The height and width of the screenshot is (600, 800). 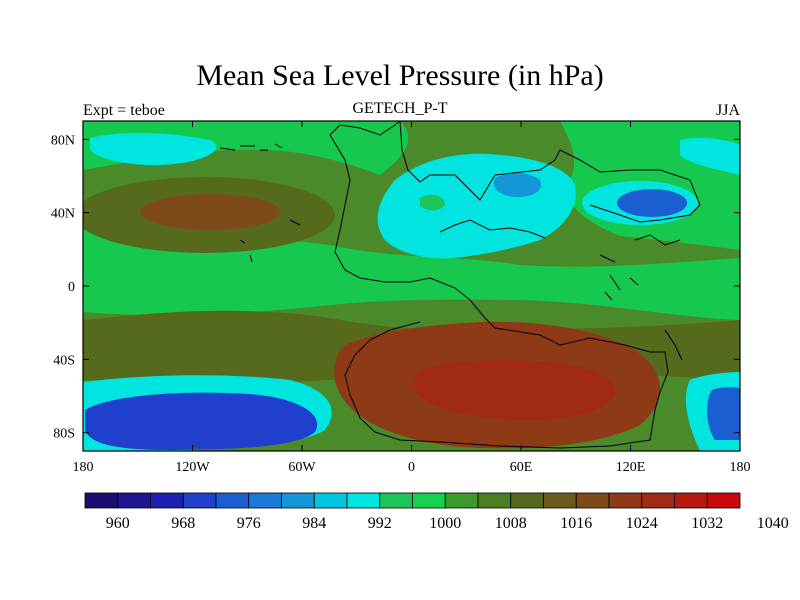 I want to click on colorbar-label: 1024, so click(x=642, y=523).